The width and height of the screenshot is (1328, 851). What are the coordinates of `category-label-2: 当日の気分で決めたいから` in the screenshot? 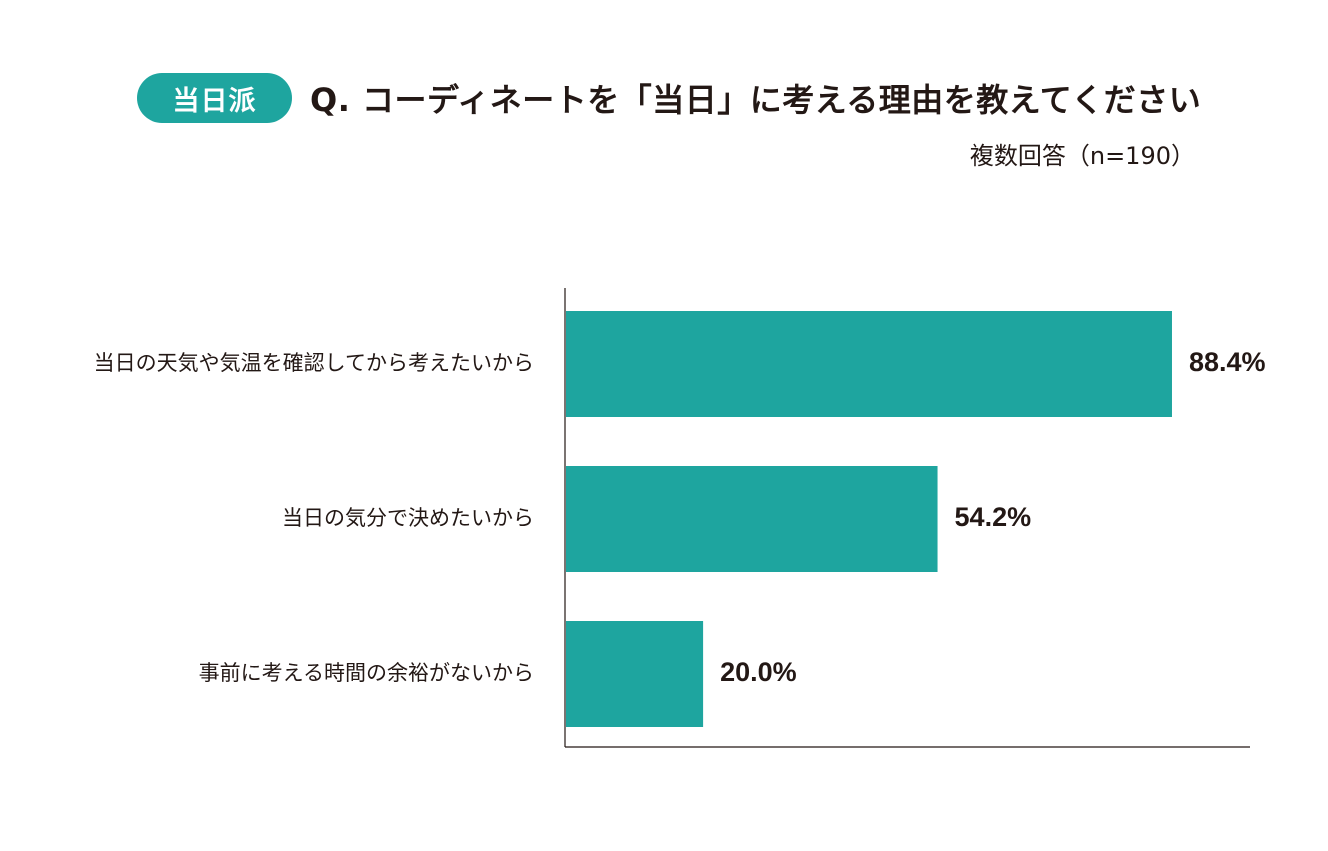 It's located at (408, 518).